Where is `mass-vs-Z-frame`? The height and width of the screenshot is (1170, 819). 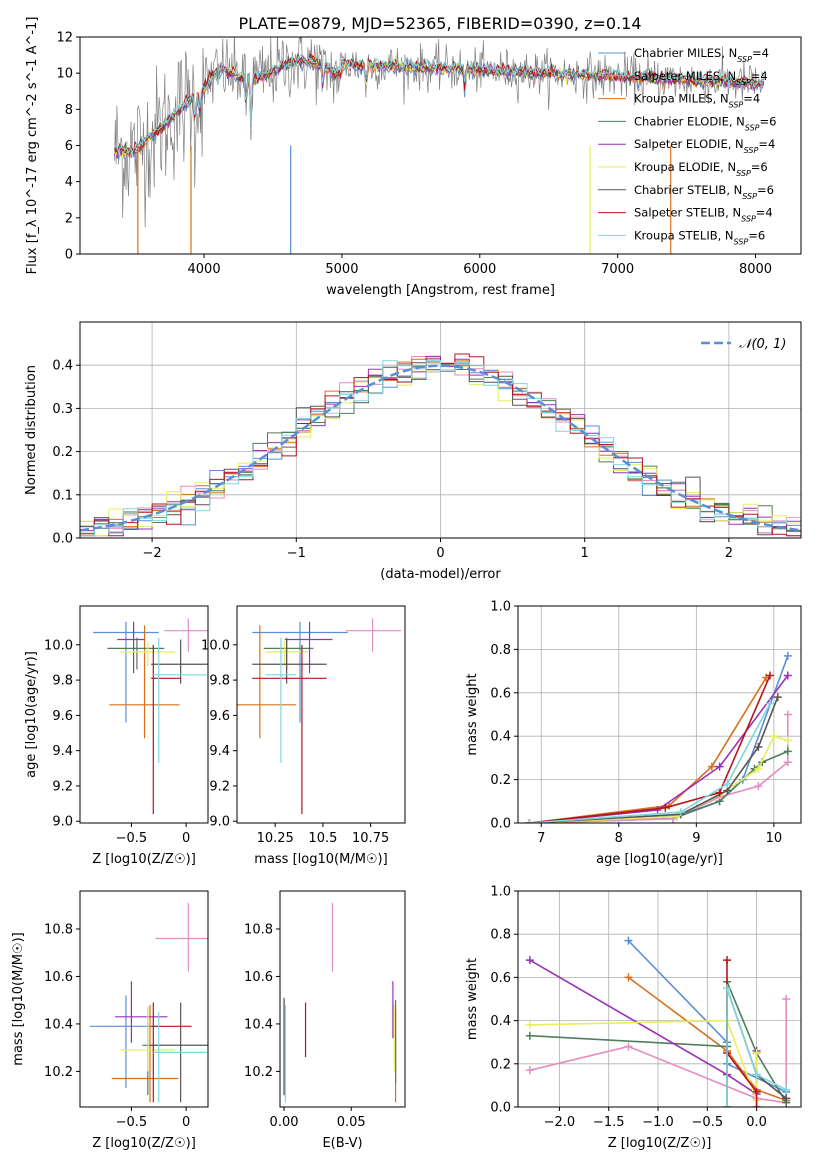 mass-vs-Z-frame is located at coordinates (144, 999).